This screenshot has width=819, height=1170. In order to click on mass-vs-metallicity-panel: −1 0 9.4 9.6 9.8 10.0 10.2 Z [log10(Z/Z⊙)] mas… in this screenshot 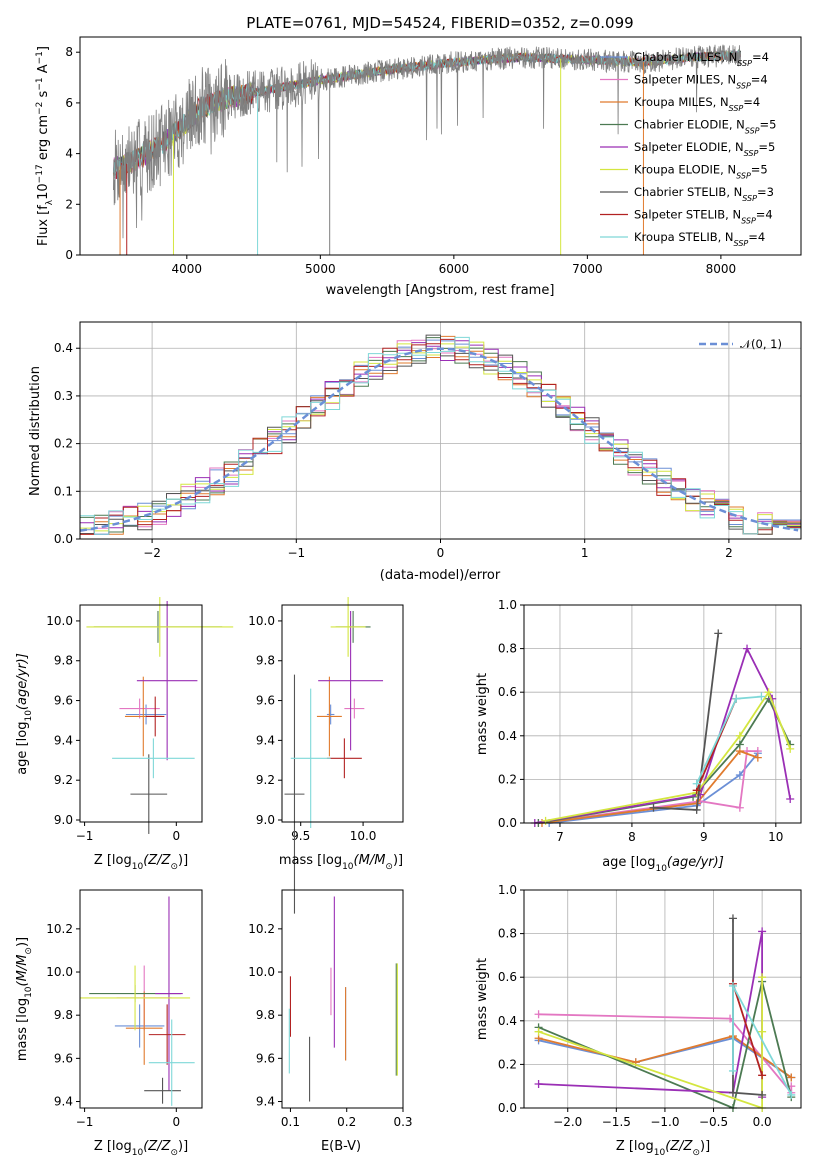, I will do `click(109, 1023)`.